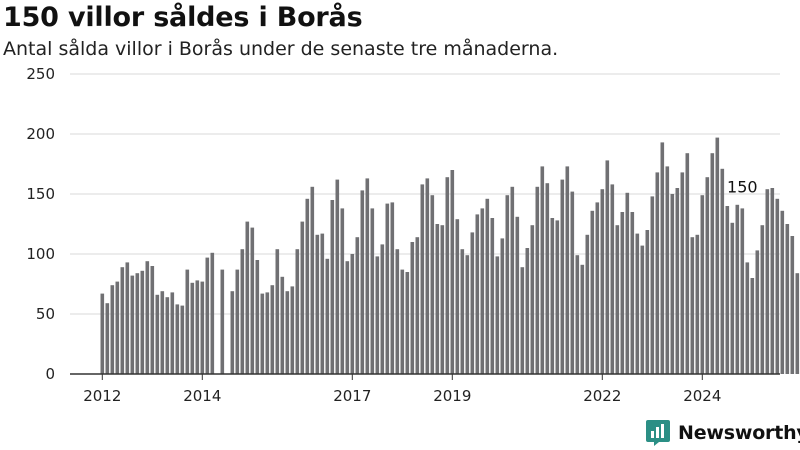  Describe the element at coordinates (40, 194) in the screenshot. I see `y-tick-label: 150` at that location.